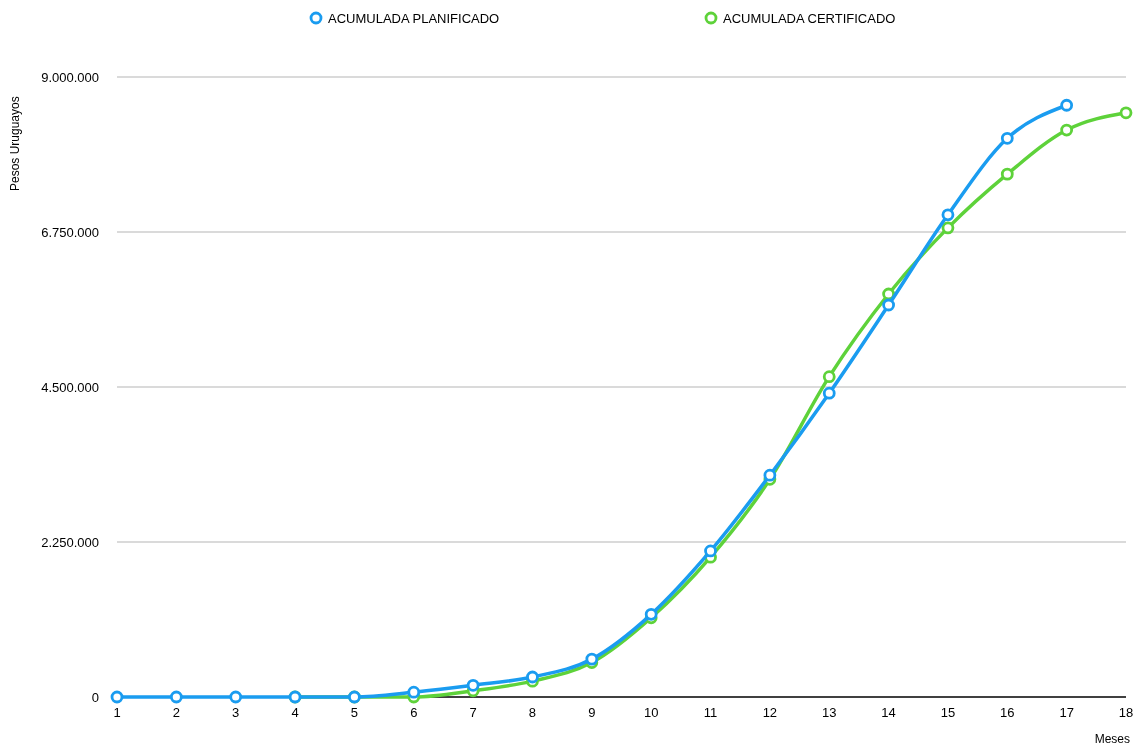 This screenshot has height=747, width=1136. What do you see at coordinates (770, 712) in the screenshot?
I see `x-tick-label: 12` at bounding box center [770, 712].